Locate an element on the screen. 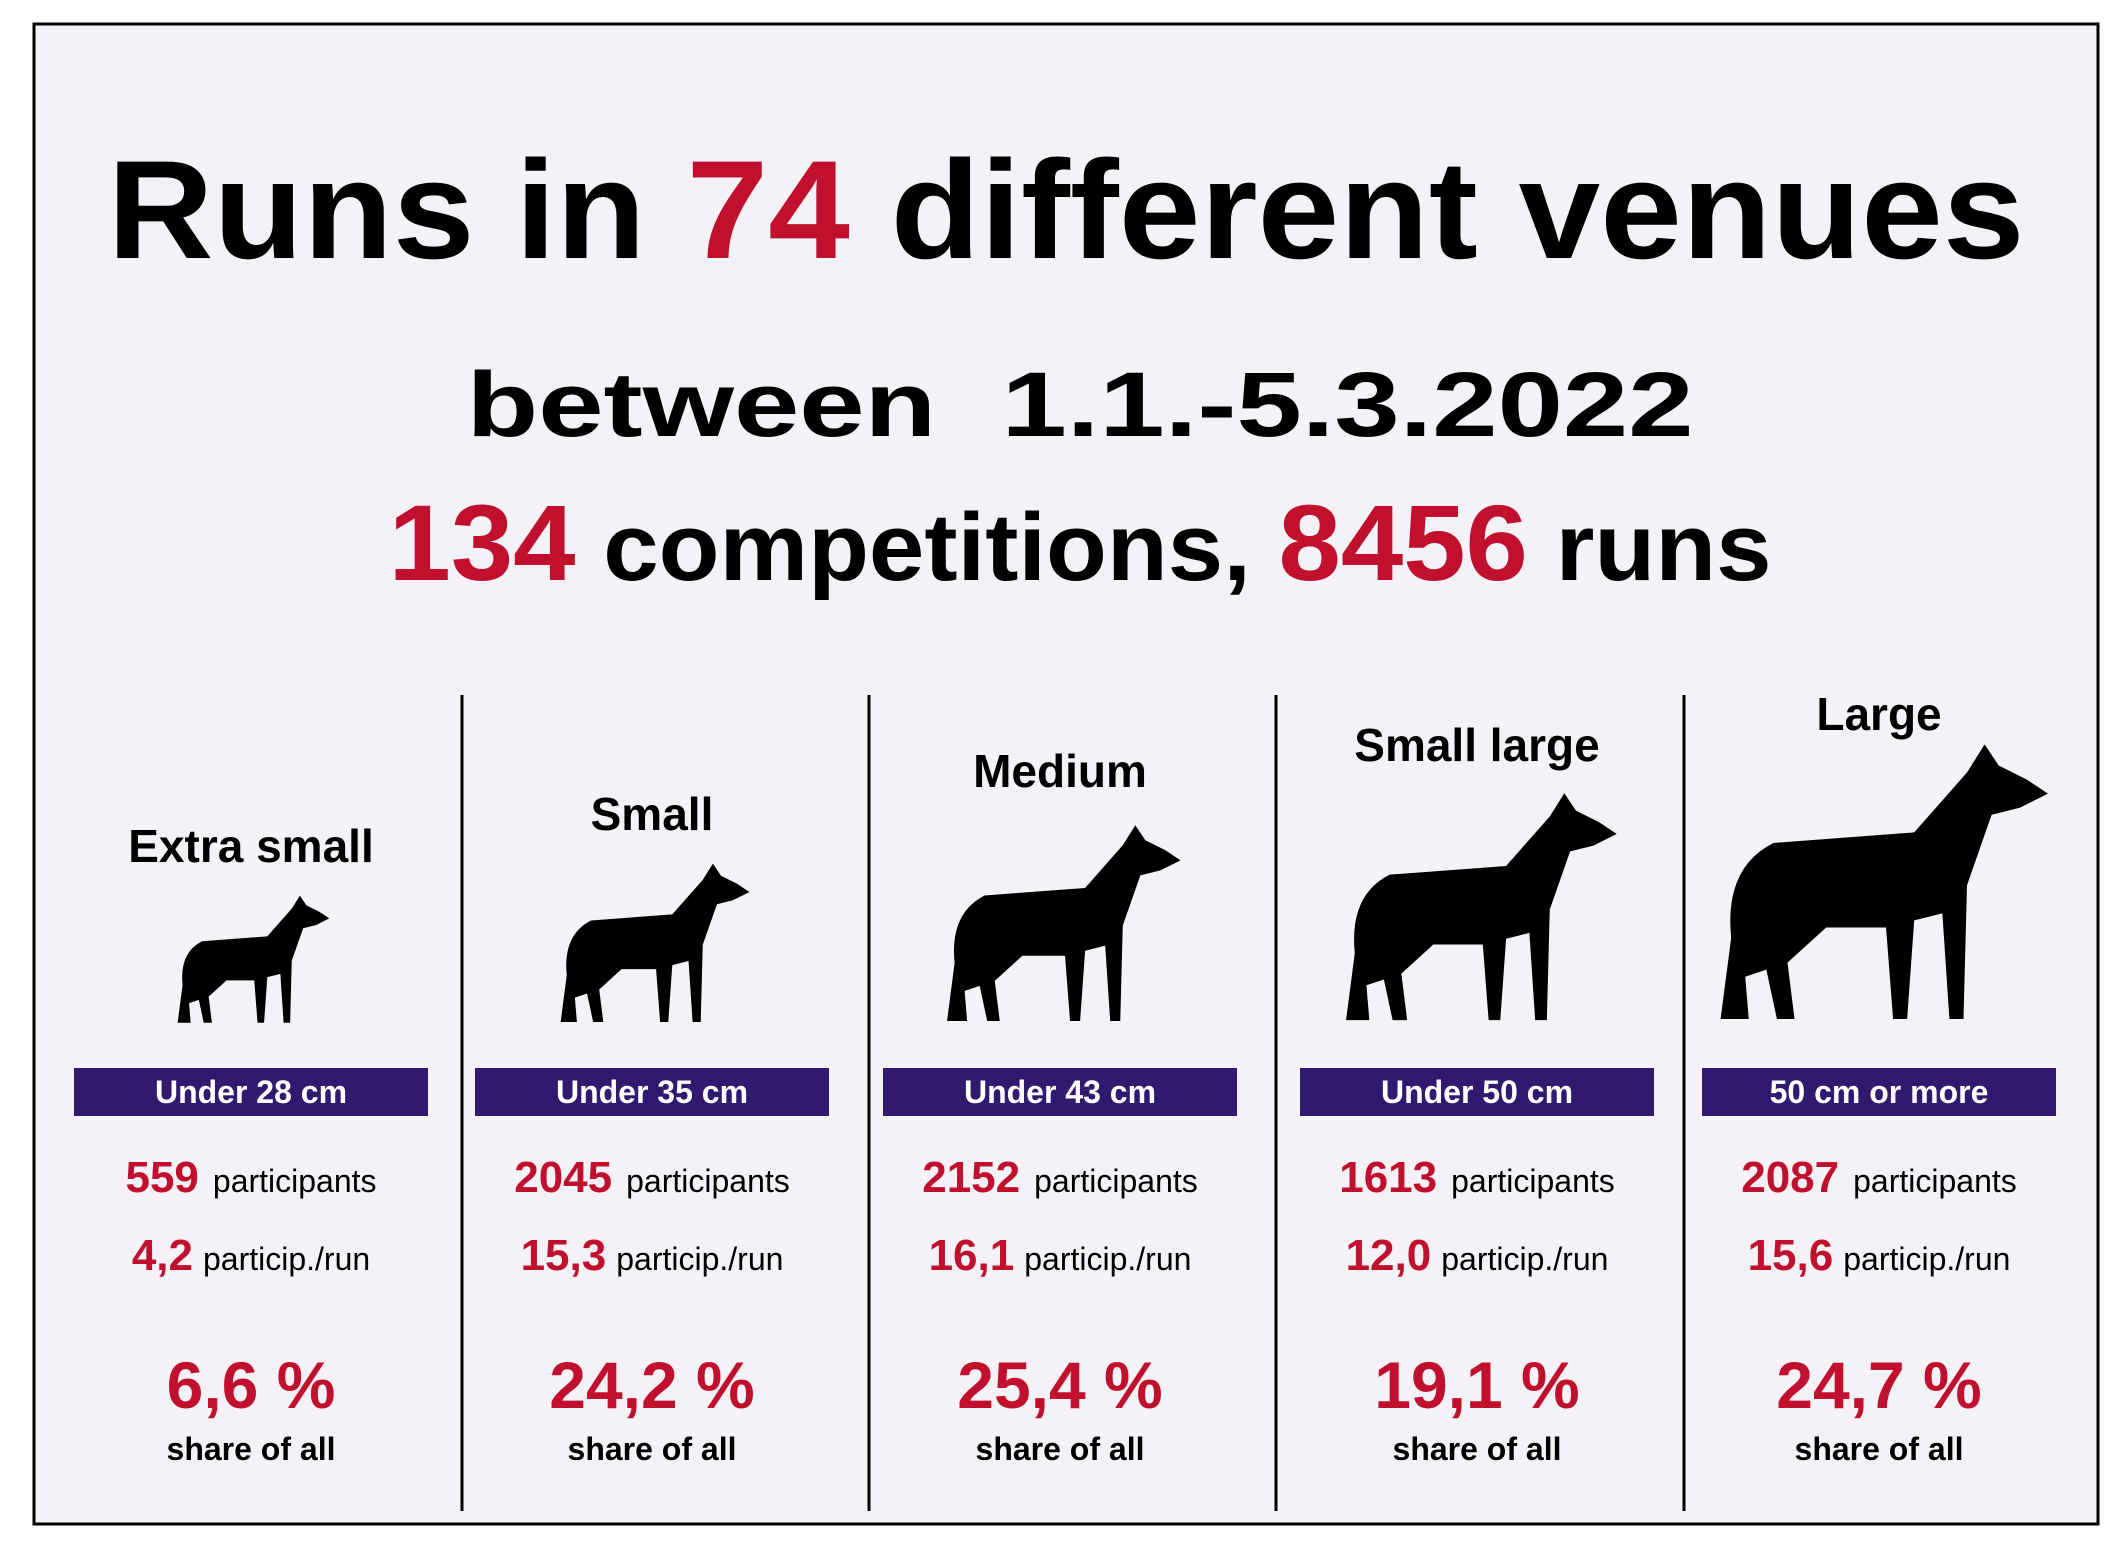  per-run-value: 16,1 is located at coordinates (972, 1255).